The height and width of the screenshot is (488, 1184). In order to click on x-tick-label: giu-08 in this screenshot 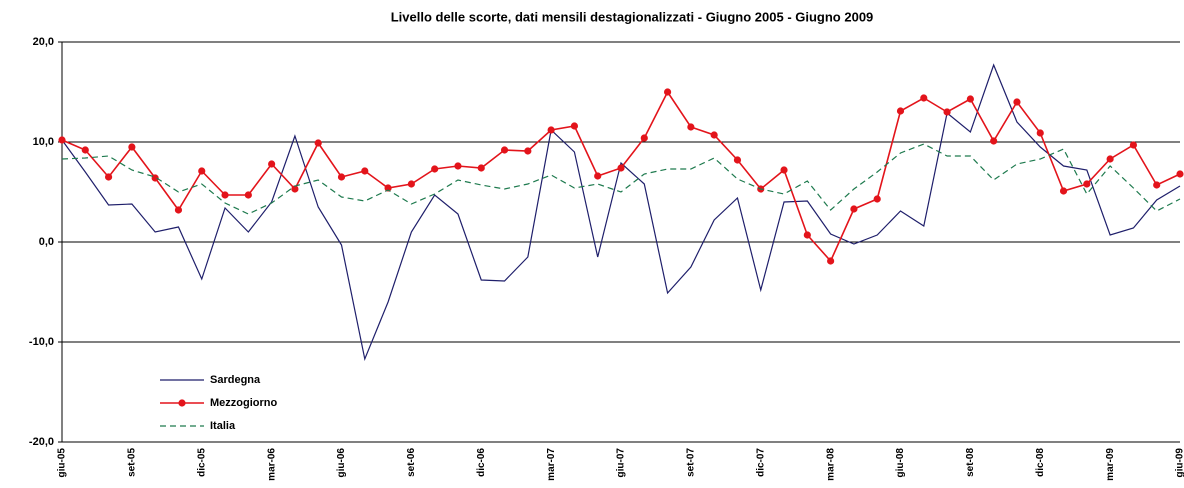, I will do `click(900, 463)`.